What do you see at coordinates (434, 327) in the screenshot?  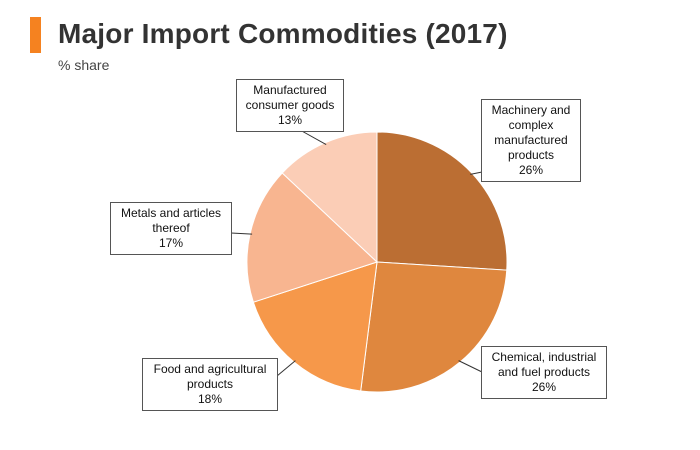 I see `slice-chemical` at bounding box center [434, 327].